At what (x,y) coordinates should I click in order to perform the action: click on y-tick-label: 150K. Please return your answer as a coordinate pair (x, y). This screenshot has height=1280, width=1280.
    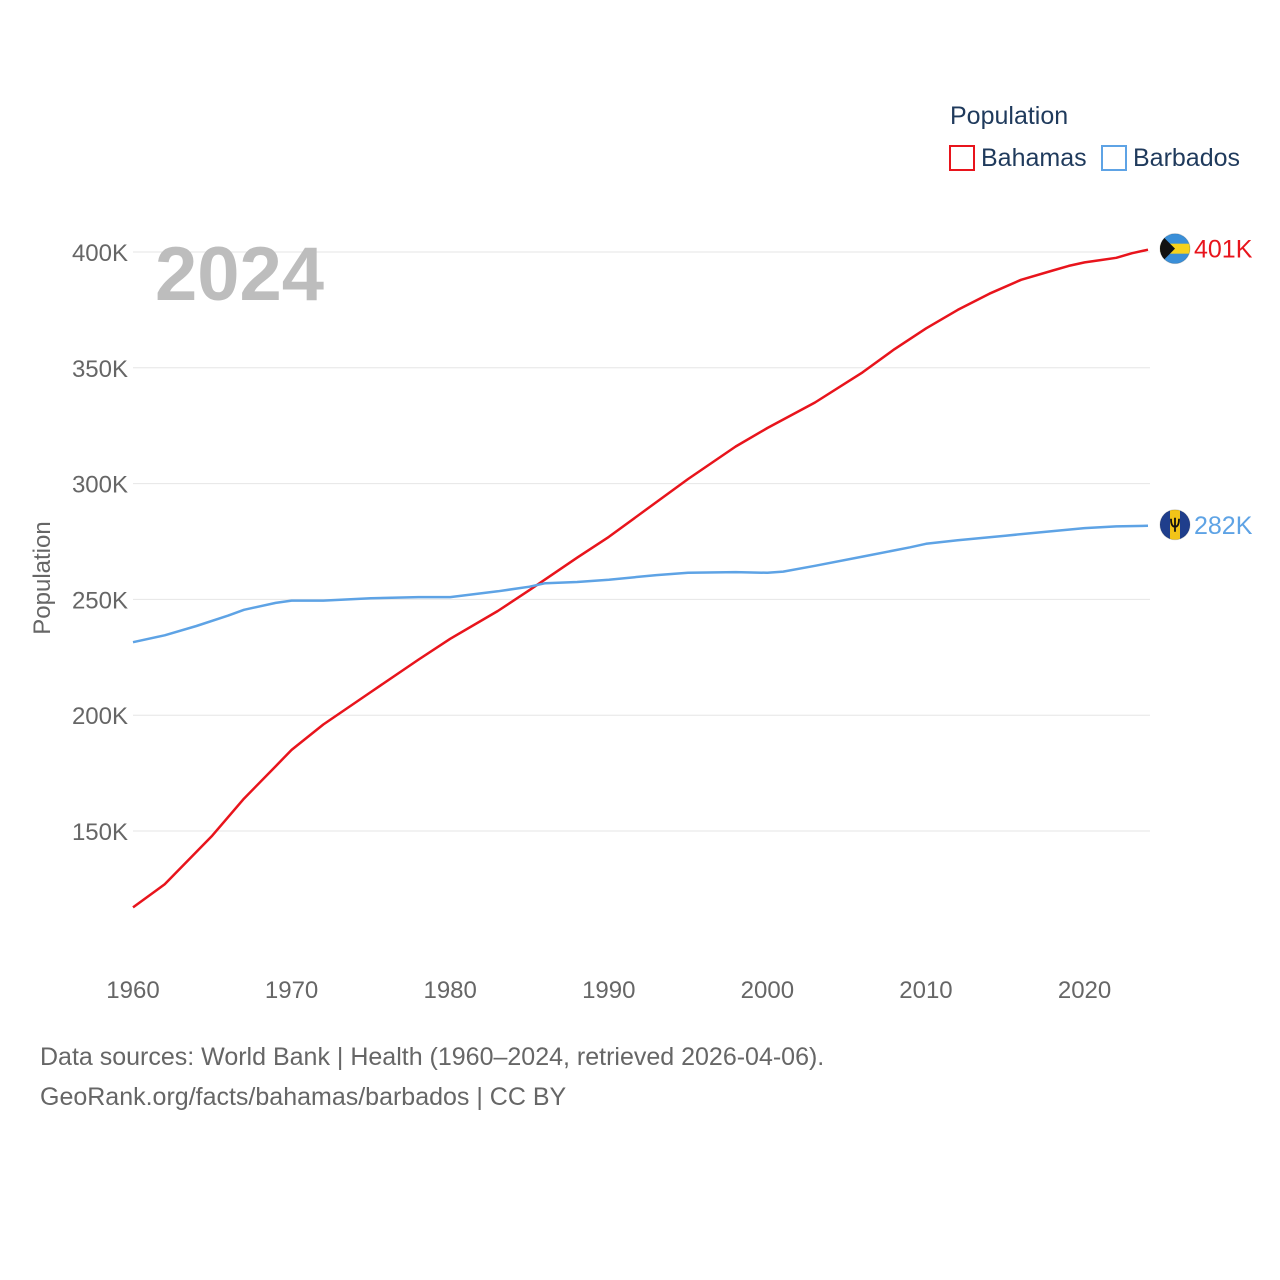
    Looking at the image, I should click on (100, 832).